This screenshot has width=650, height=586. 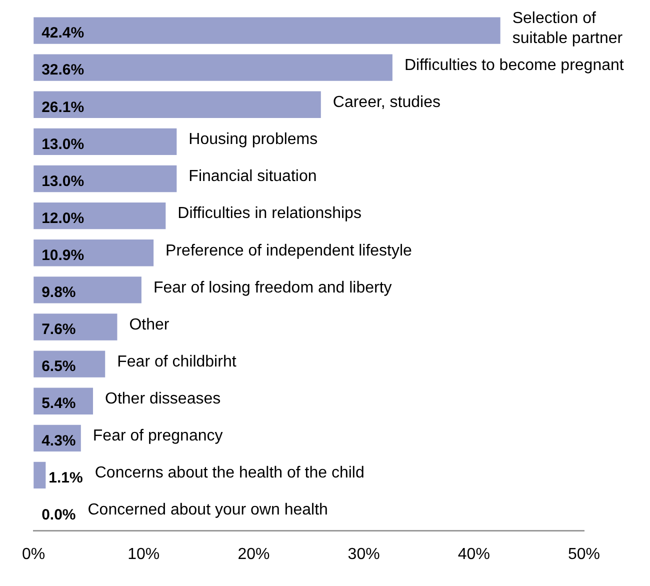 I want to click on data-label: 12.0%, so click(x=63, y=218).